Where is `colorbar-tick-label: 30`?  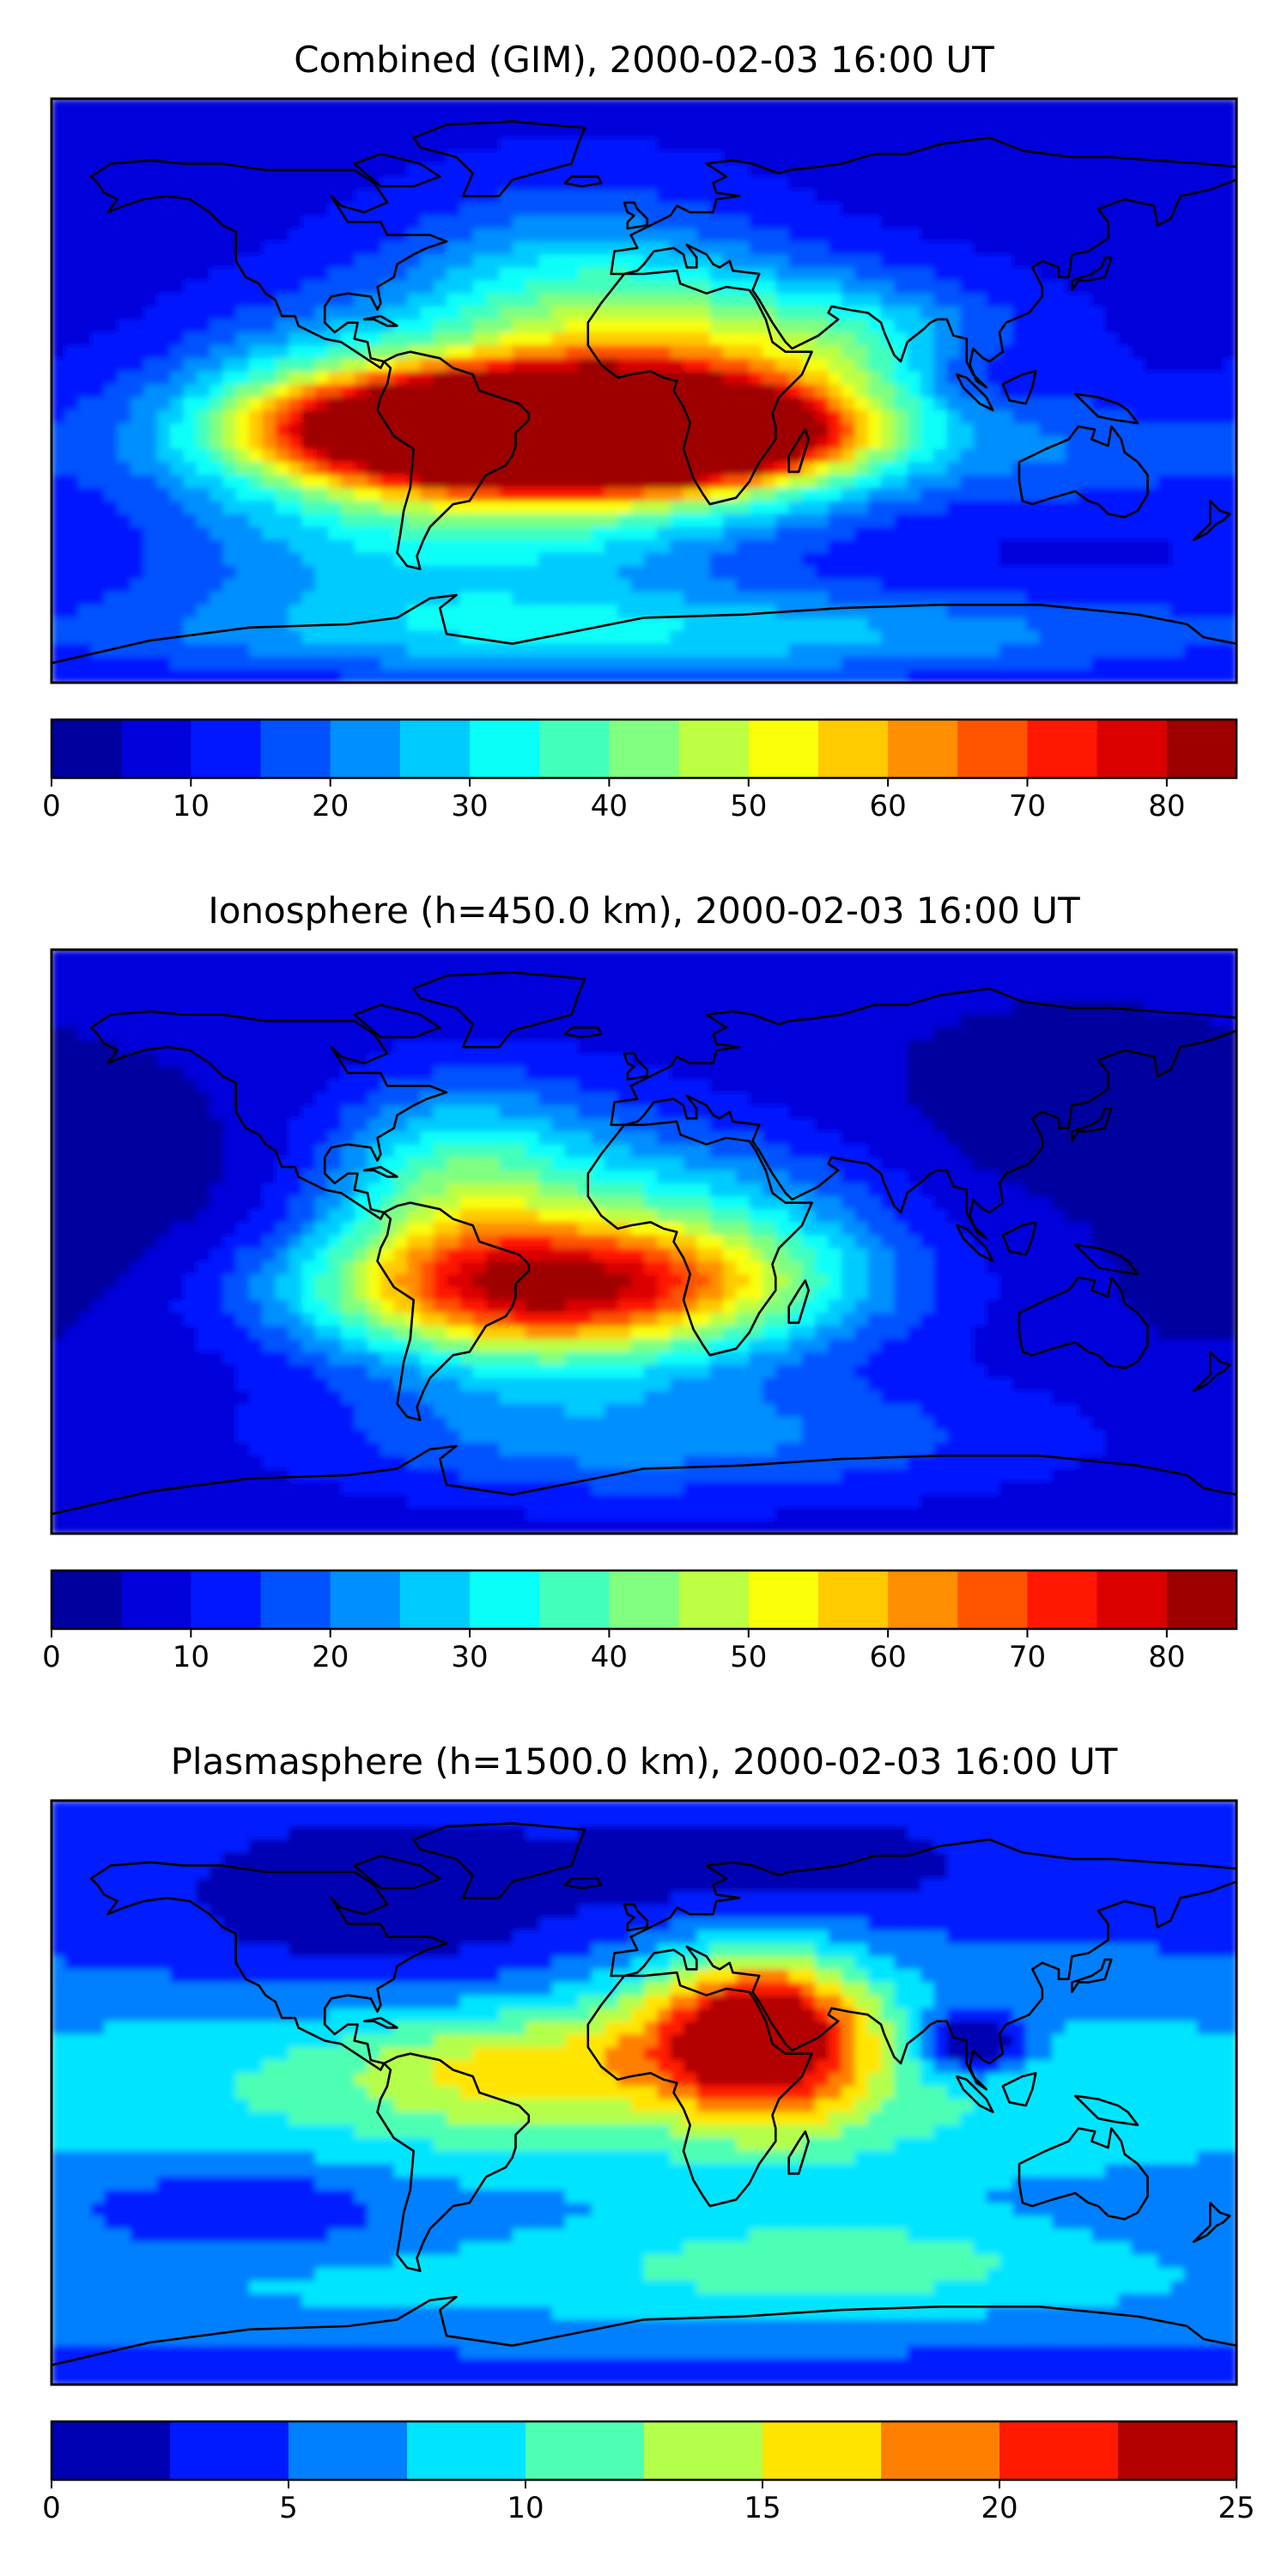
colorbar-tick-label: 30 is located at coordinates (470, 806).